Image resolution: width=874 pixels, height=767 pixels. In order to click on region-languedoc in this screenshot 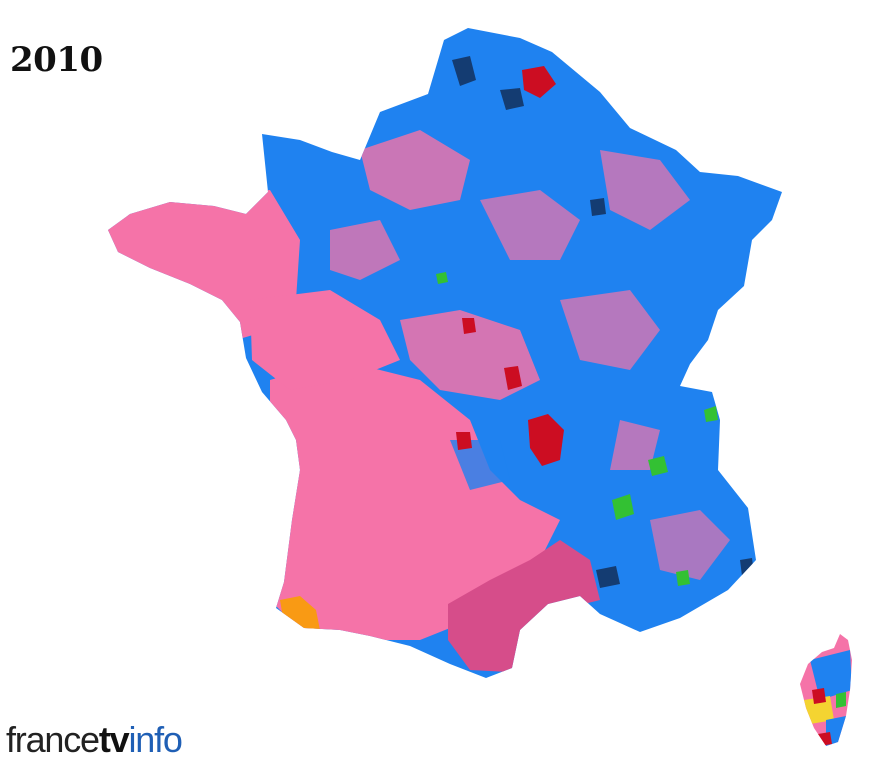, I will do `click(524, 606)`.